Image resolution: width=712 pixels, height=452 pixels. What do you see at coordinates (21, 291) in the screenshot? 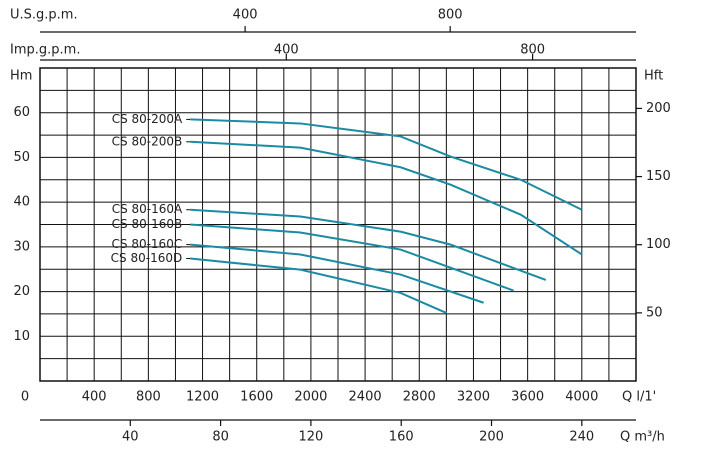
I see `y-tick-label: 20` at bounding box center [21, 291].